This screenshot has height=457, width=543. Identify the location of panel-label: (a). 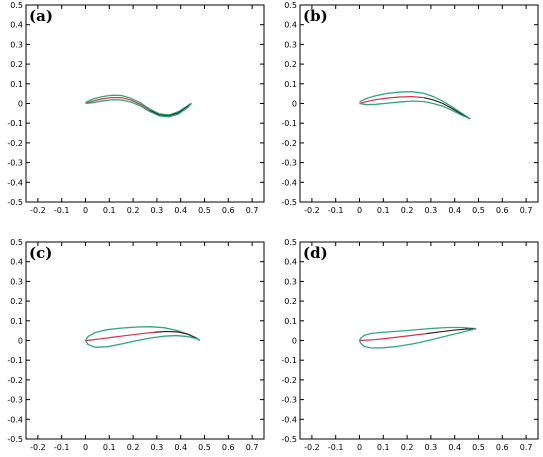
(41, 16).